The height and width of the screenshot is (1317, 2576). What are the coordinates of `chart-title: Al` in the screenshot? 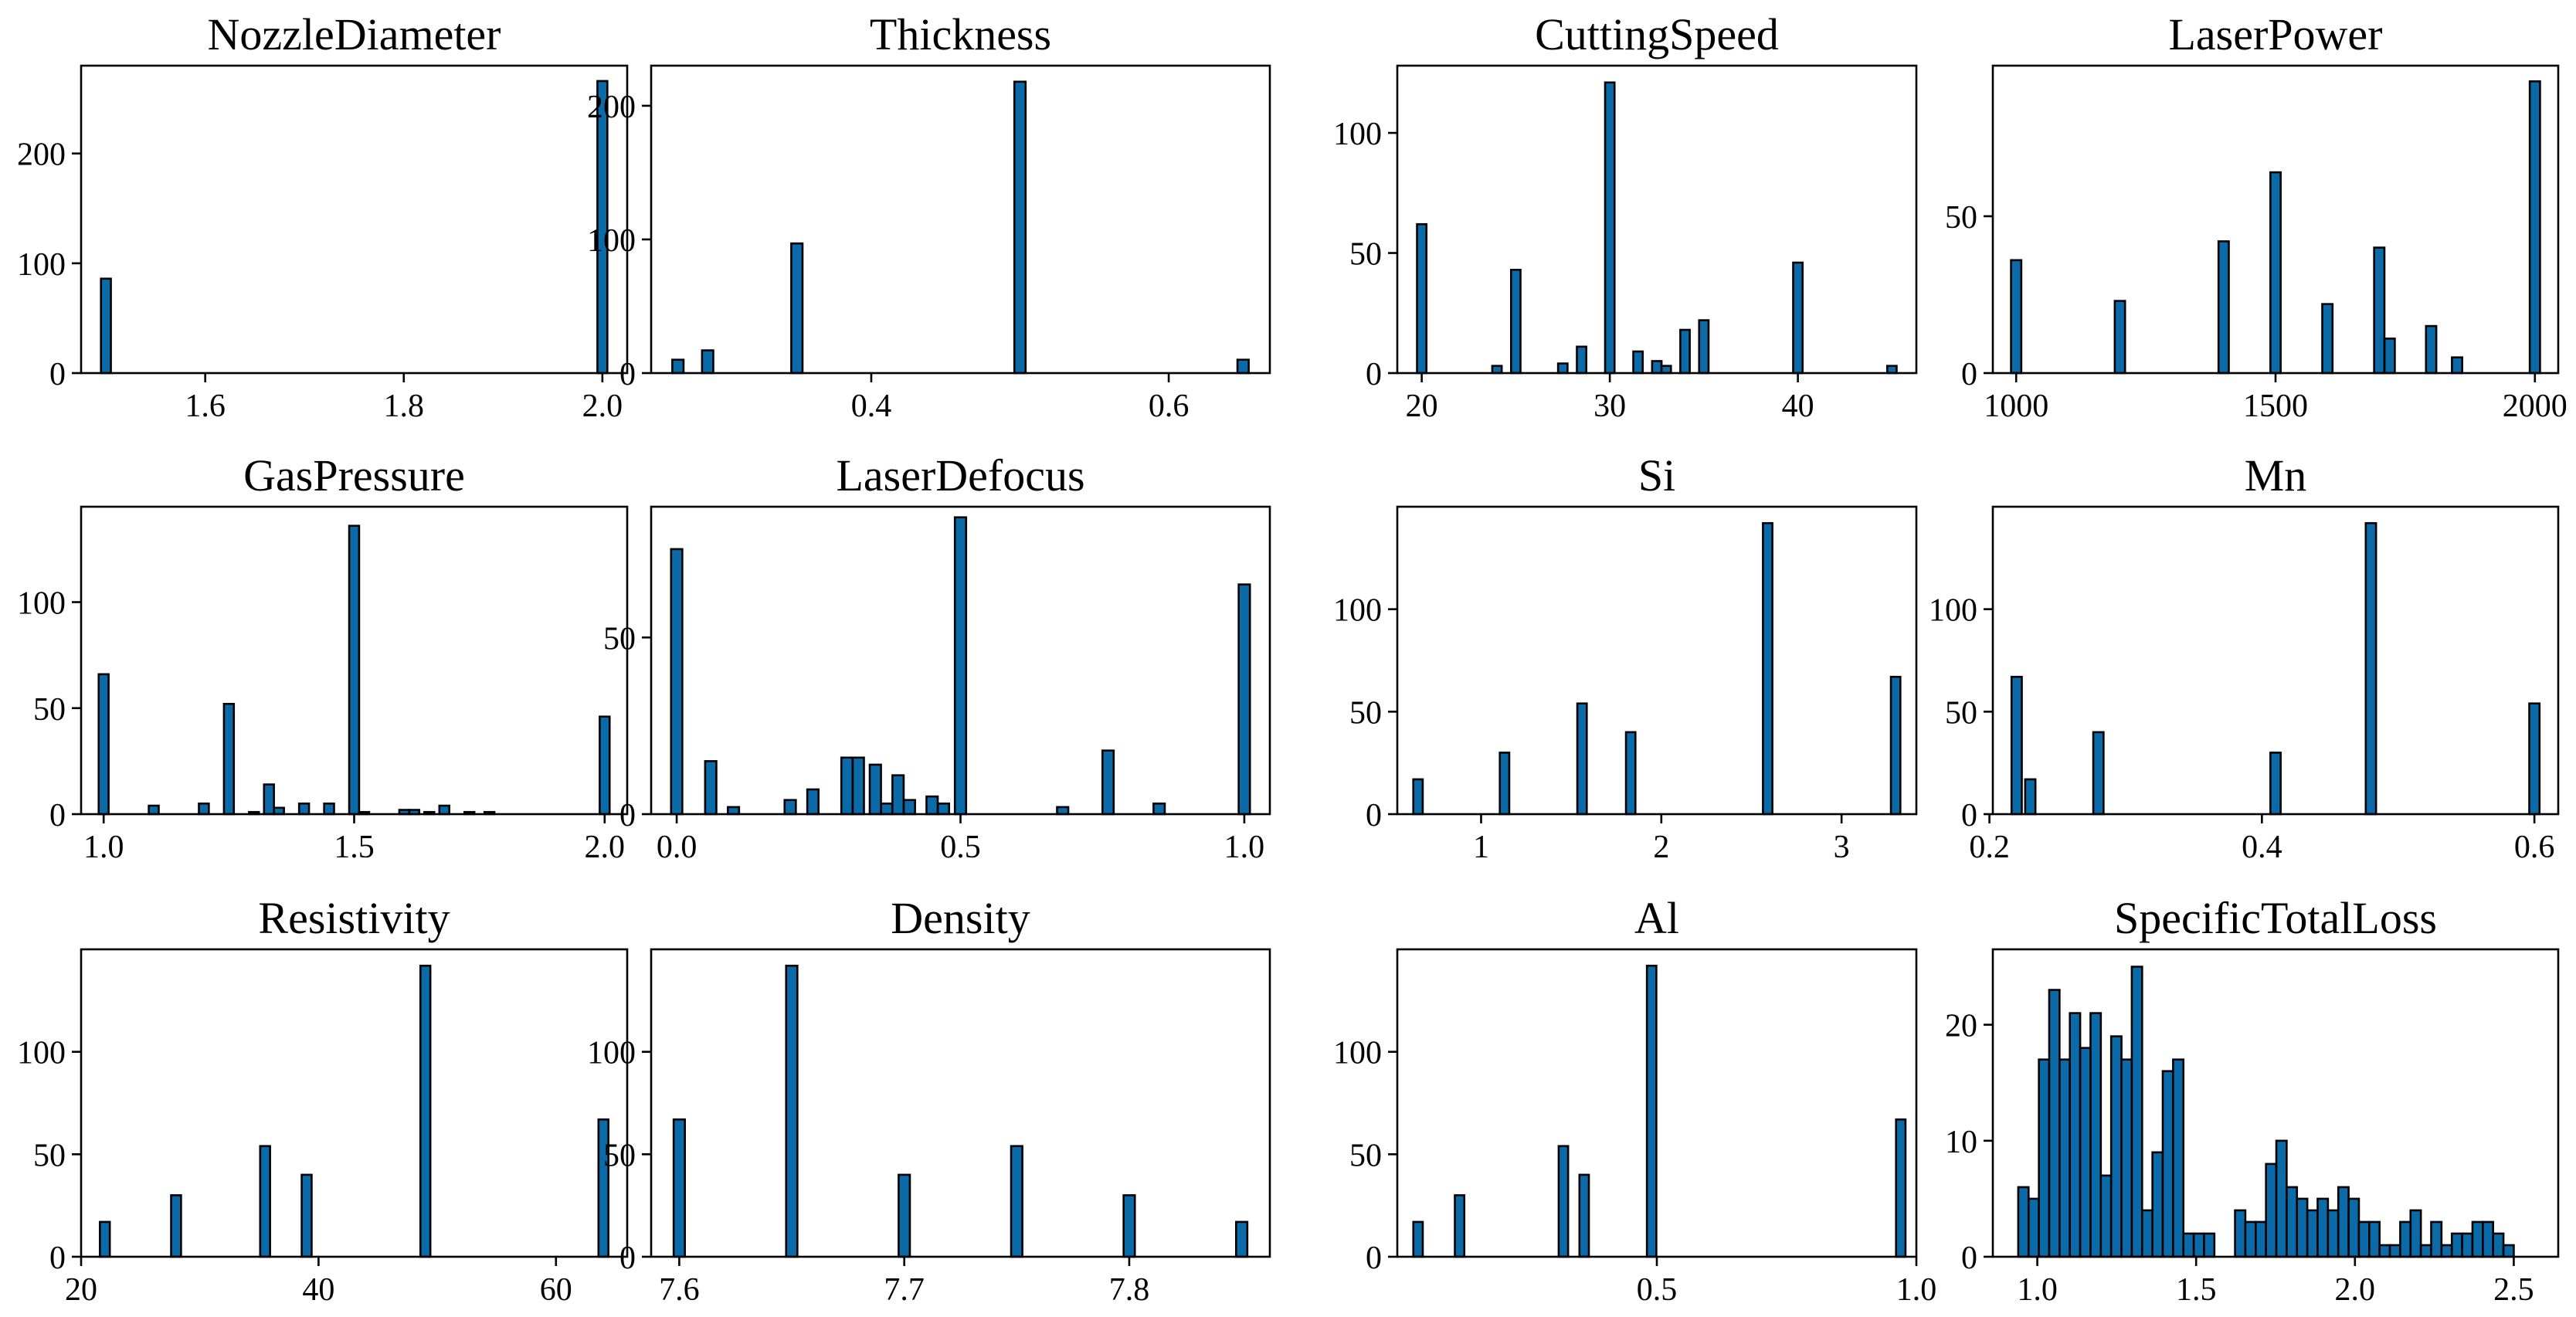 It's located at (1657, 918).